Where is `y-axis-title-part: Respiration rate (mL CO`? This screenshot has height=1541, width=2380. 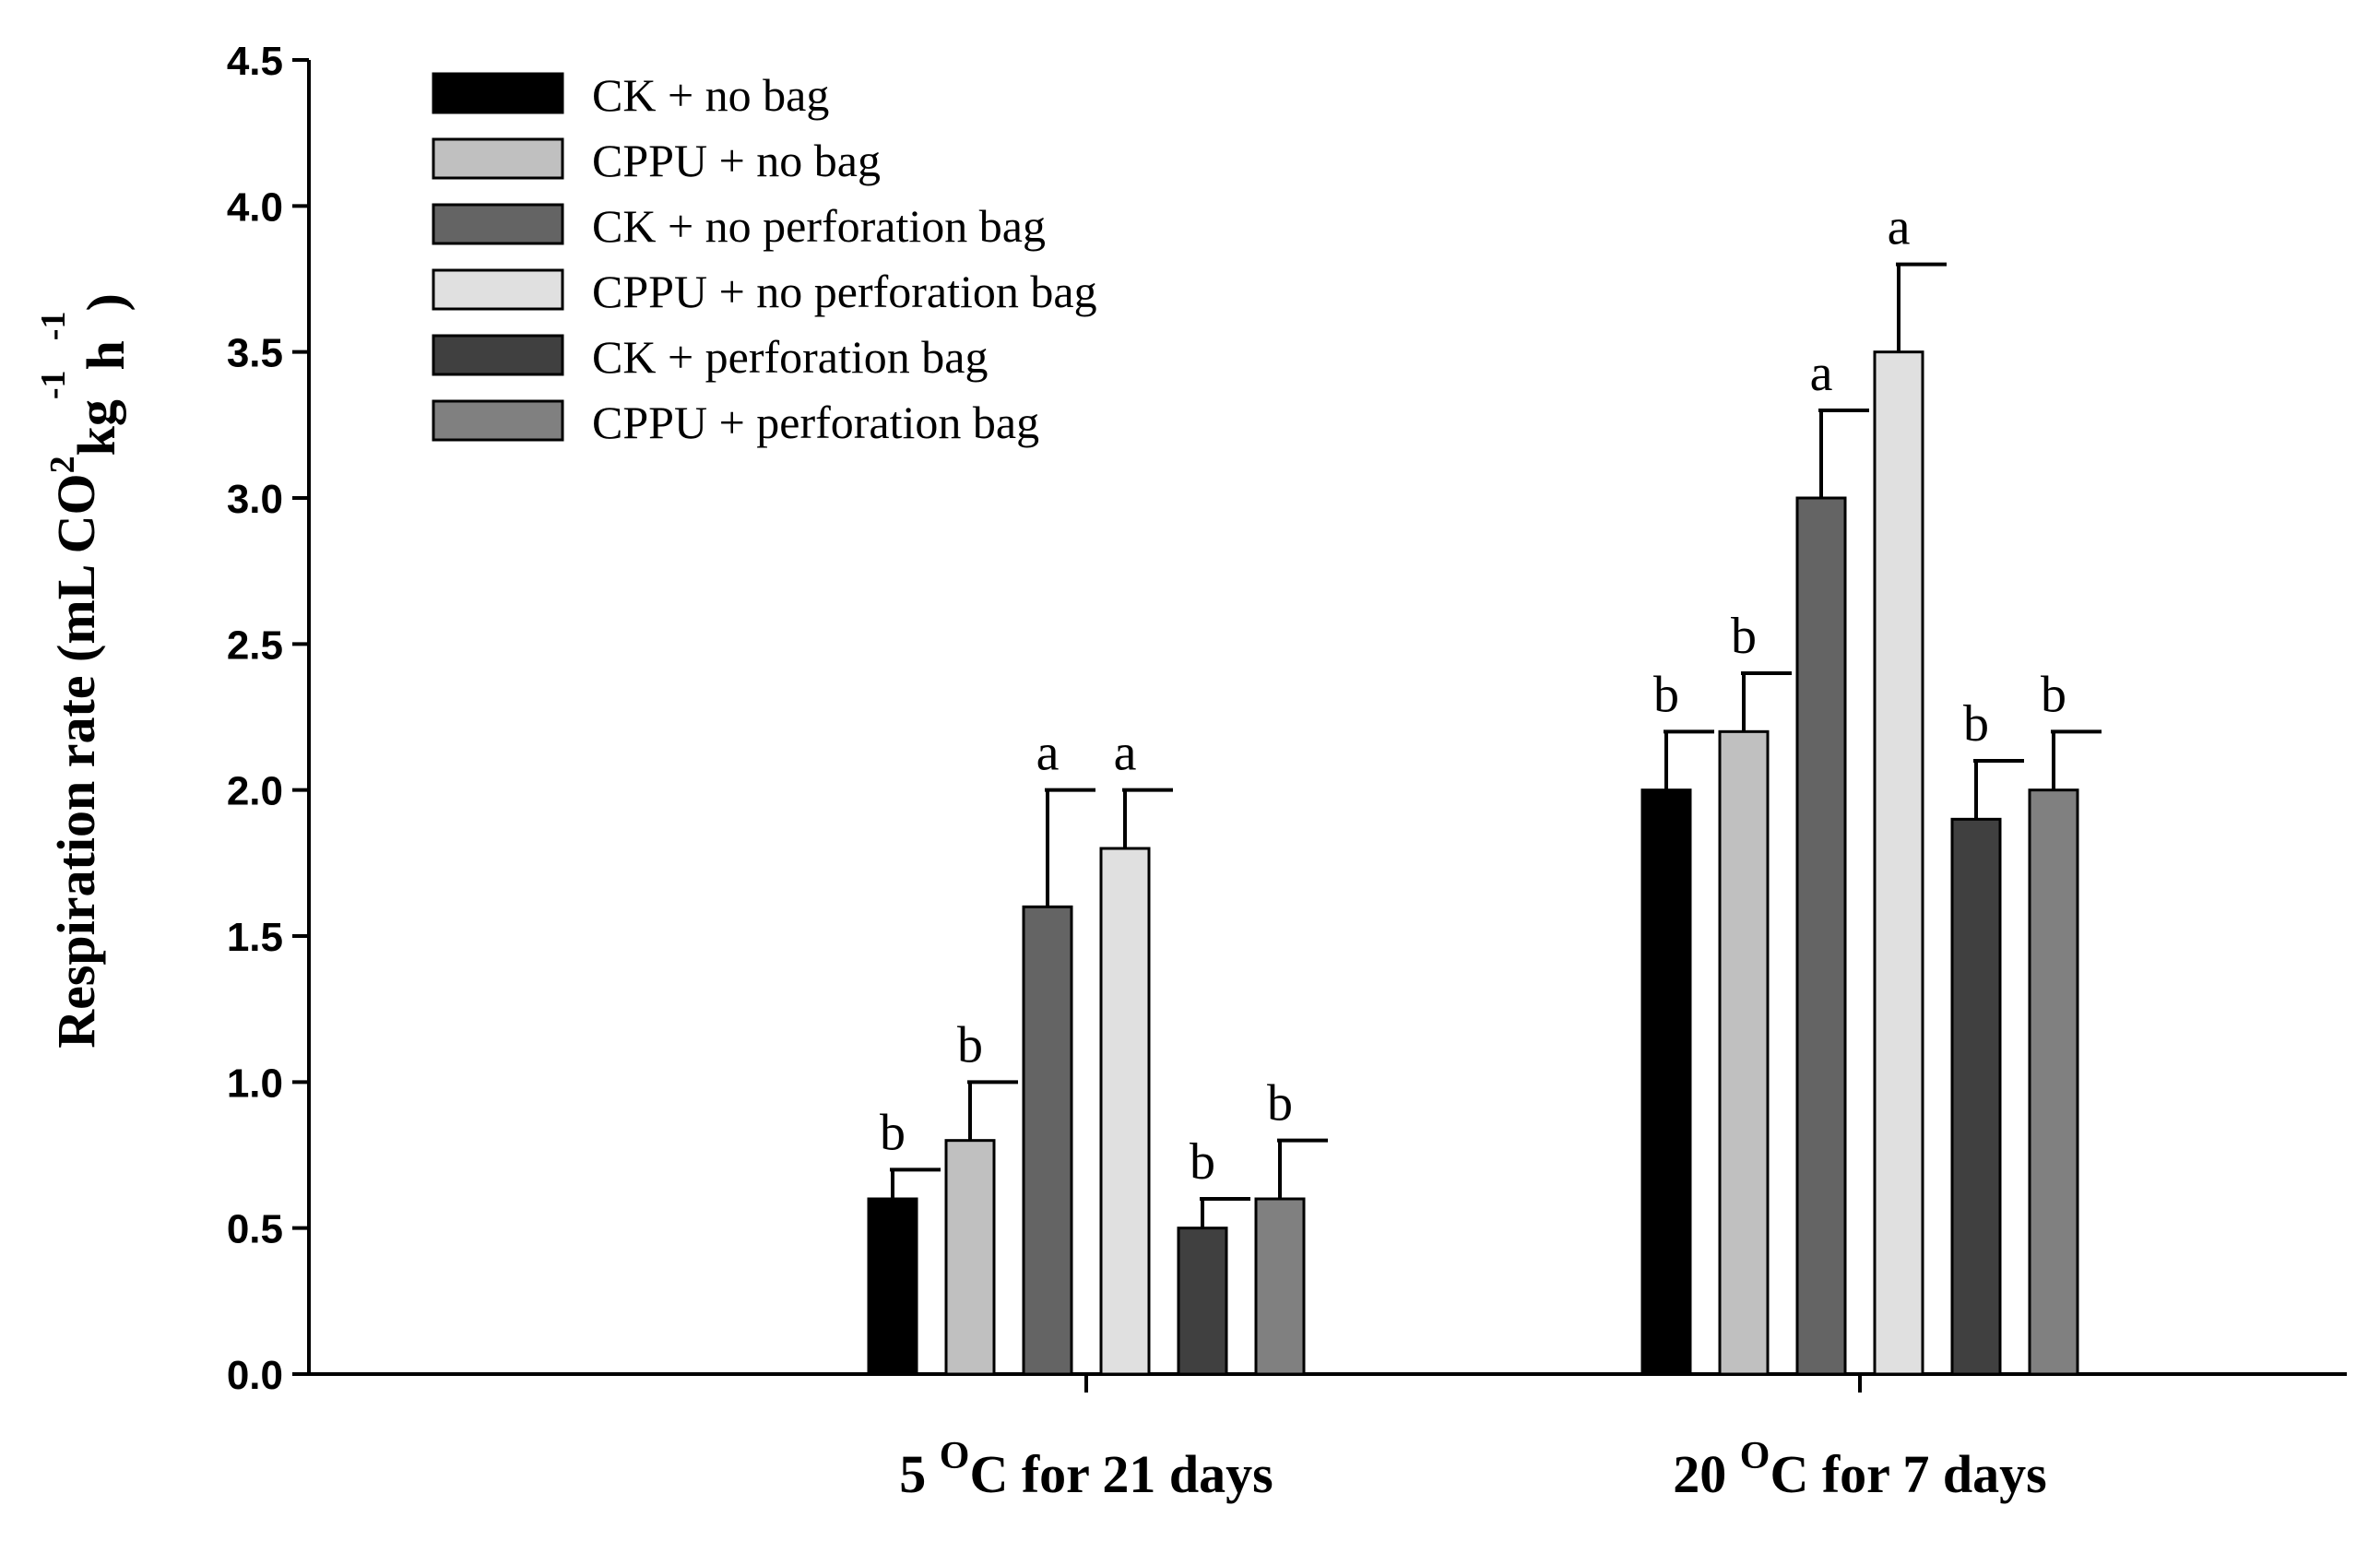 y-axis-title-part: Respiration rate (mL CO is located at coordinates (76, 761).